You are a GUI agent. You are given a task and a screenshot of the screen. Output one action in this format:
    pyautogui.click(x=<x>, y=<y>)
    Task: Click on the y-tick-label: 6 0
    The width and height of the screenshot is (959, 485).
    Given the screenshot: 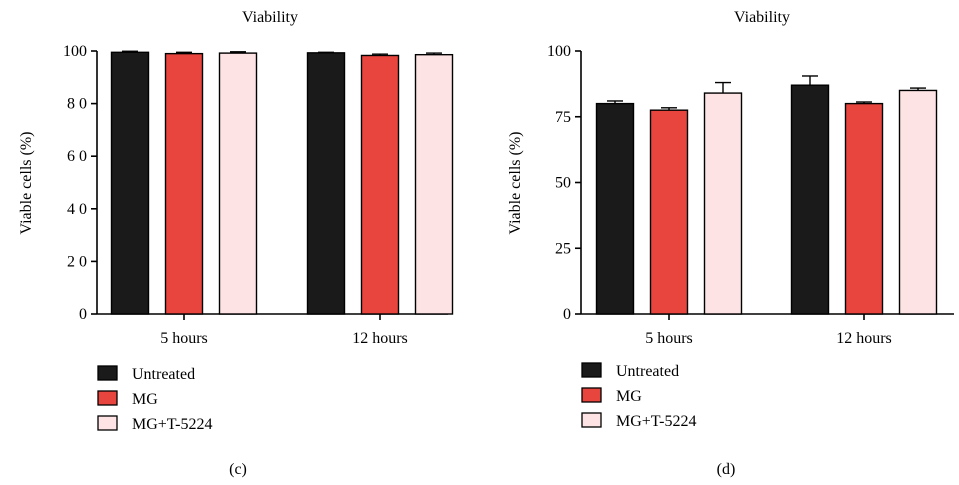 What is the action you would take?
    pyautogui.click(x=77, y=156)
    